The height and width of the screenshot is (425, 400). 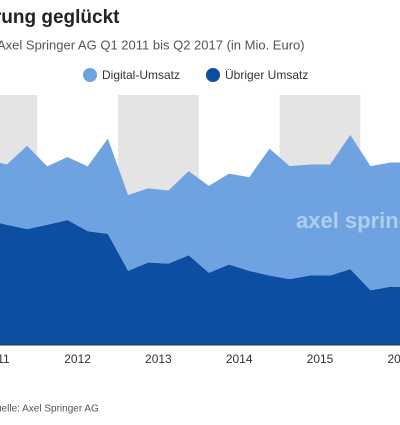 What do you see at coordinates (60, 17) in the screenshot?
I see `chart-title: ierung geglückt` at bounding box center [60, 17].